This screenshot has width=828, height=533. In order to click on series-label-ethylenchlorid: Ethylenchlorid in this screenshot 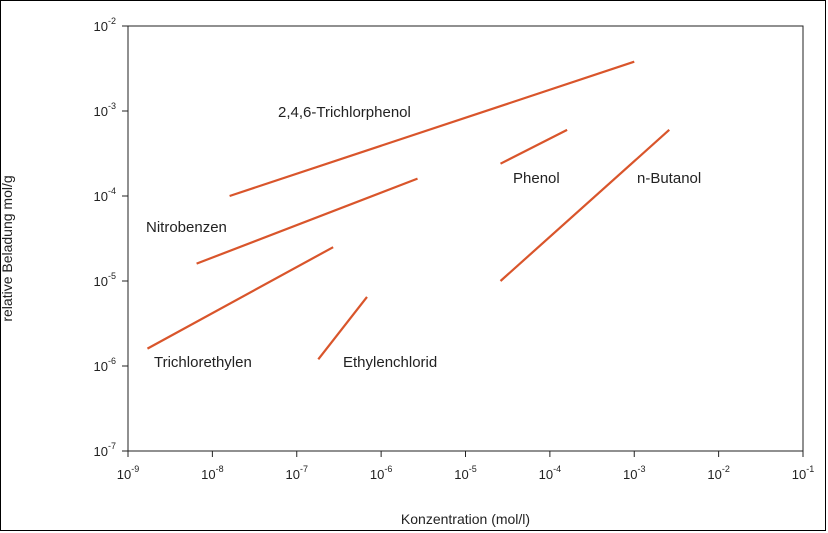, I will do `click(390, 362)`.